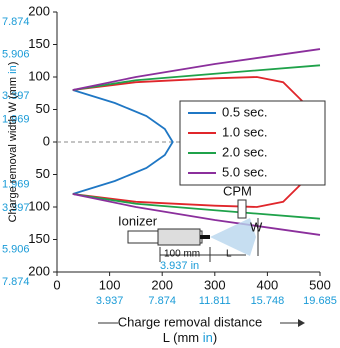 The image size is (340, 348). I want to click on ion-cone, so click(233, 237).